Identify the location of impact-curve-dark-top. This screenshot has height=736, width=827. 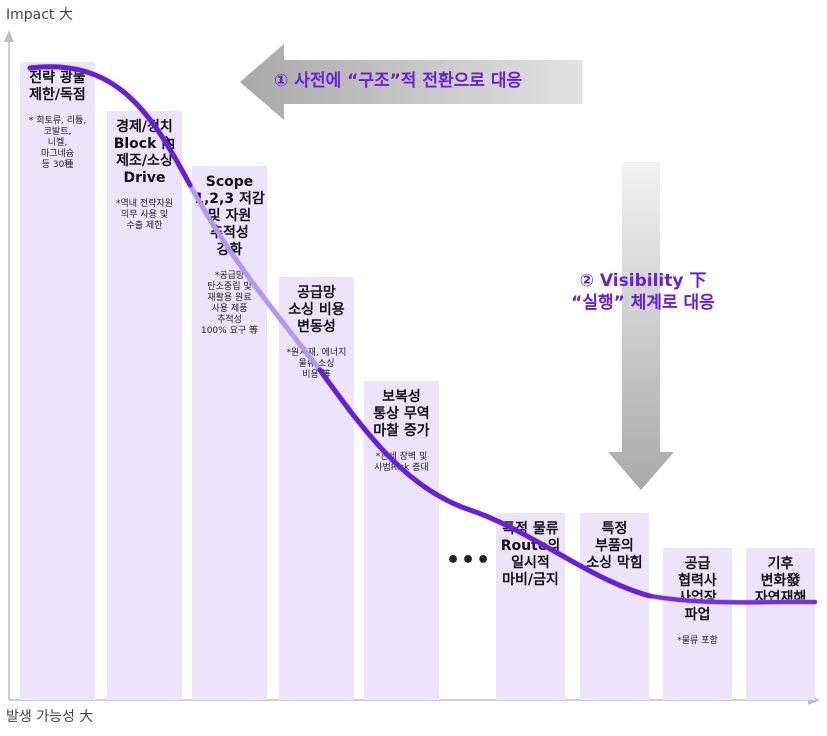
(110, 126).